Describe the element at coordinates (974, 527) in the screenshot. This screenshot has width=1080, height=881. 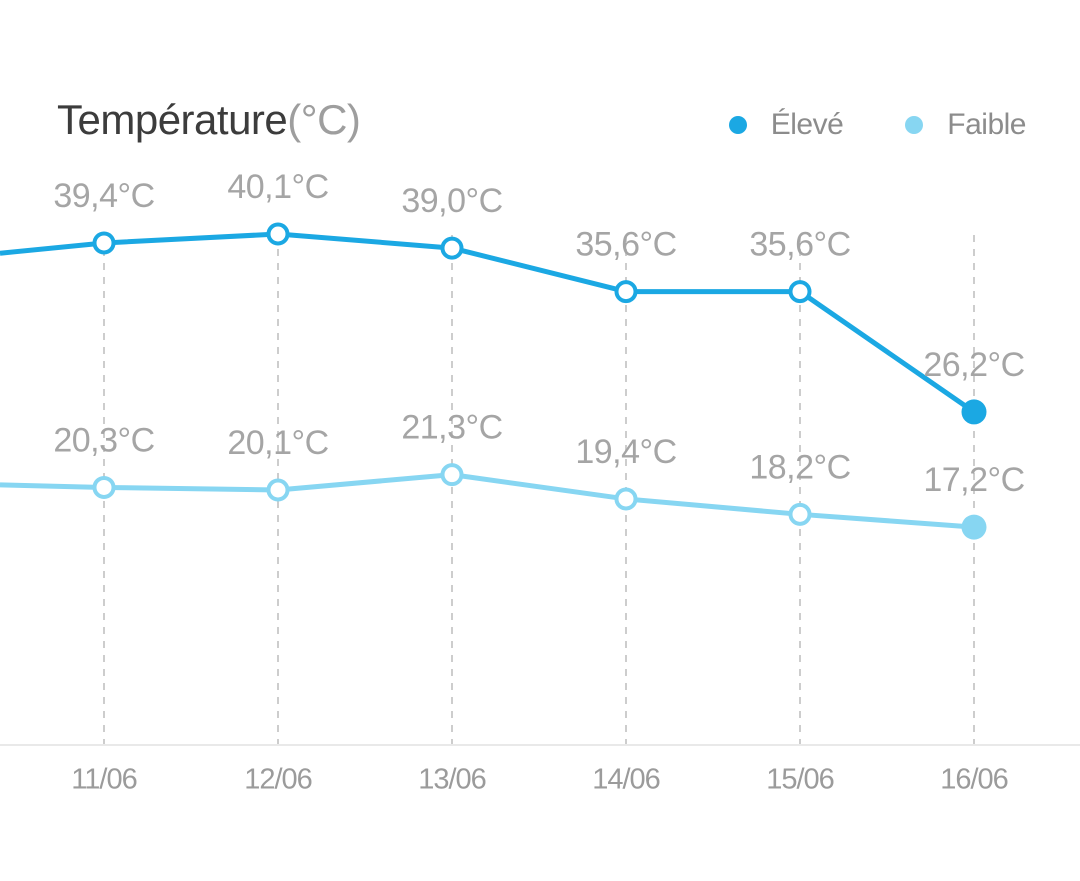
I see `marker-faible-16/06-filled` at that location.